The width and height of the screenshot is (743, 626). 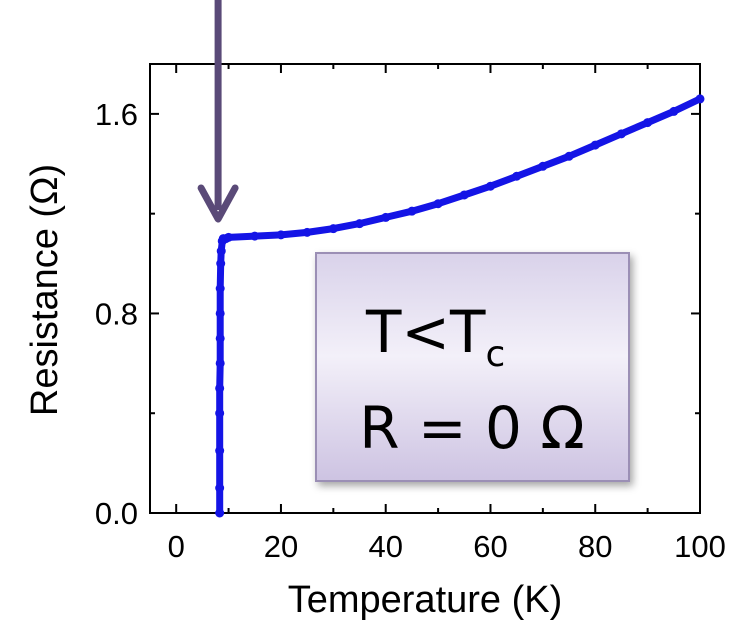 What do you see at coordinates (281, 546) in the screenshot?
I see `x-tick-label: 20` at bounding box center [281, 546].